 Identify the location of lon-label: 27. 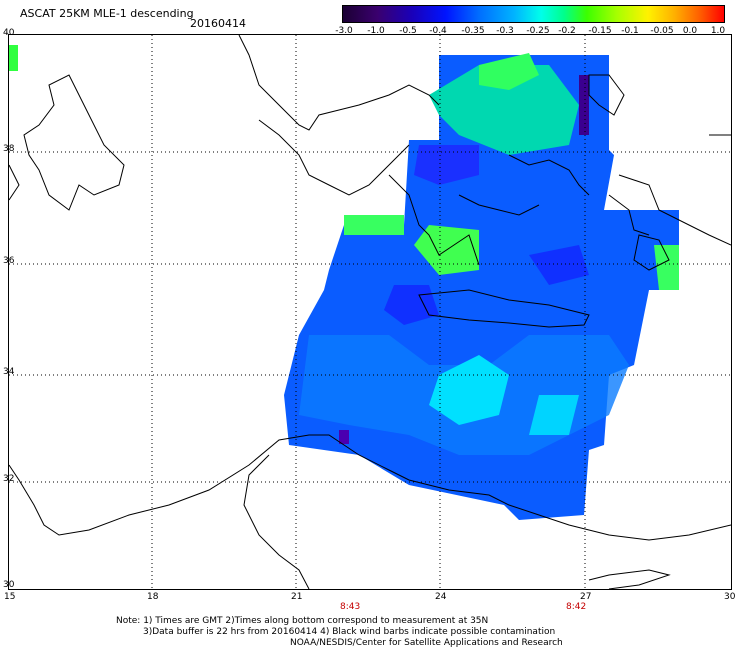
(586, 597).